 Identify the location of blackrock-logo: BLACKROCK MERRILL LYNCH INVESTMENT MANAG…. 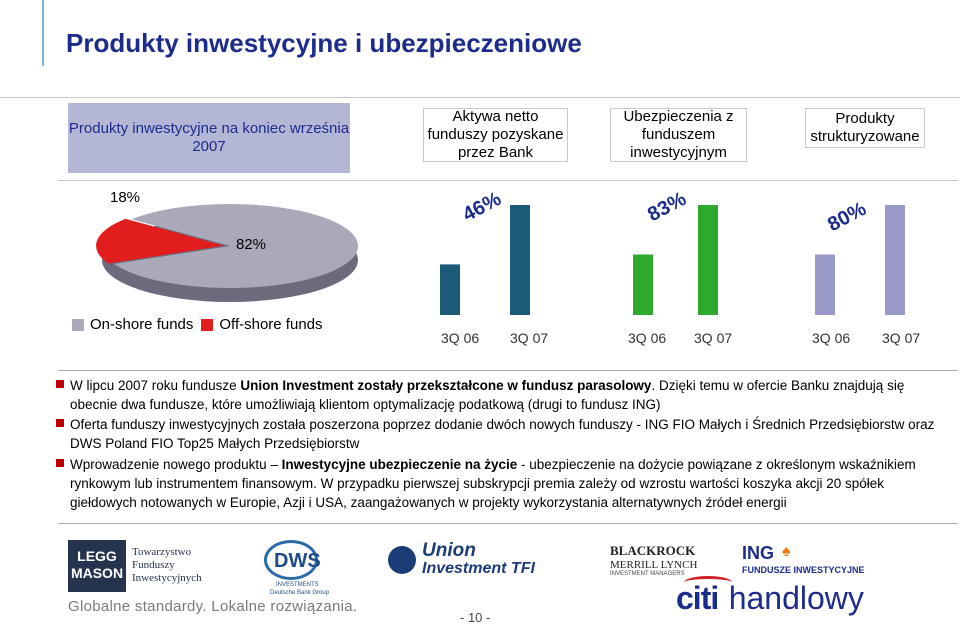
(654, 560).